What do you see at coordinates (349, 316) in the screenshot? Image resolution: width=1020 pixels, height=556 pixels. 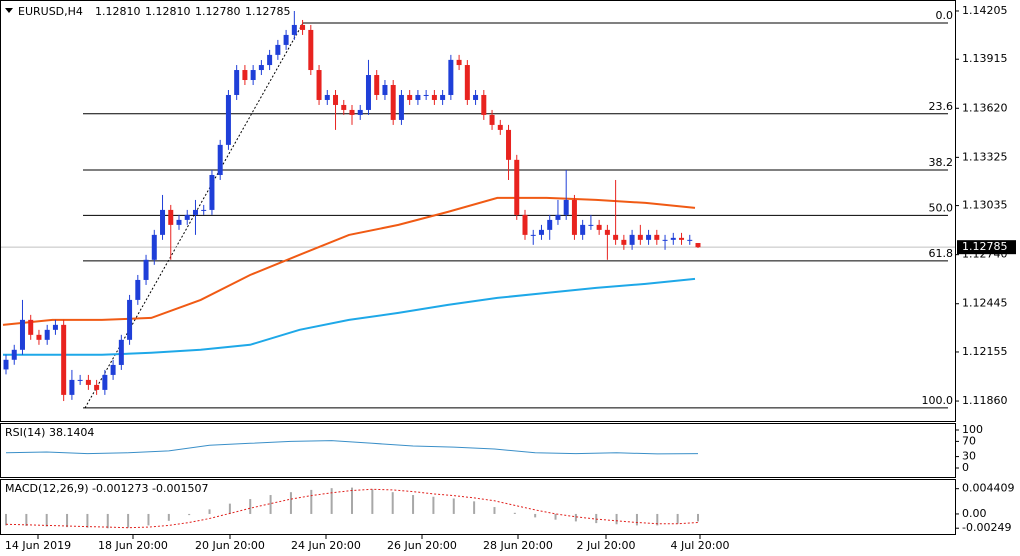 I see `moving-average` at bounding box center [349, 316].